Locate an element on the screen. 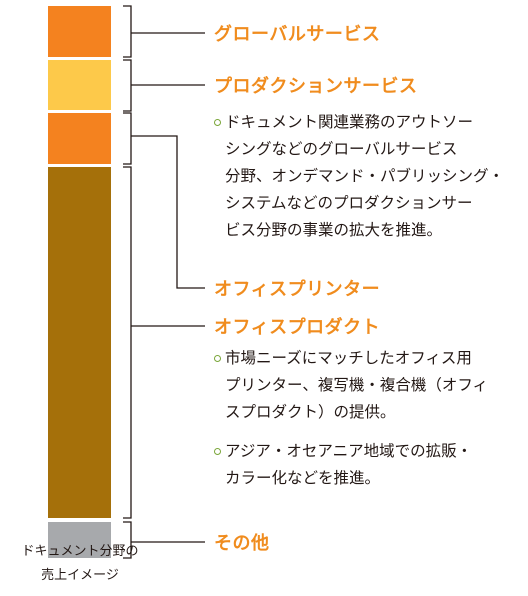  heading-other: その他 is located at coordinates (242, 543).